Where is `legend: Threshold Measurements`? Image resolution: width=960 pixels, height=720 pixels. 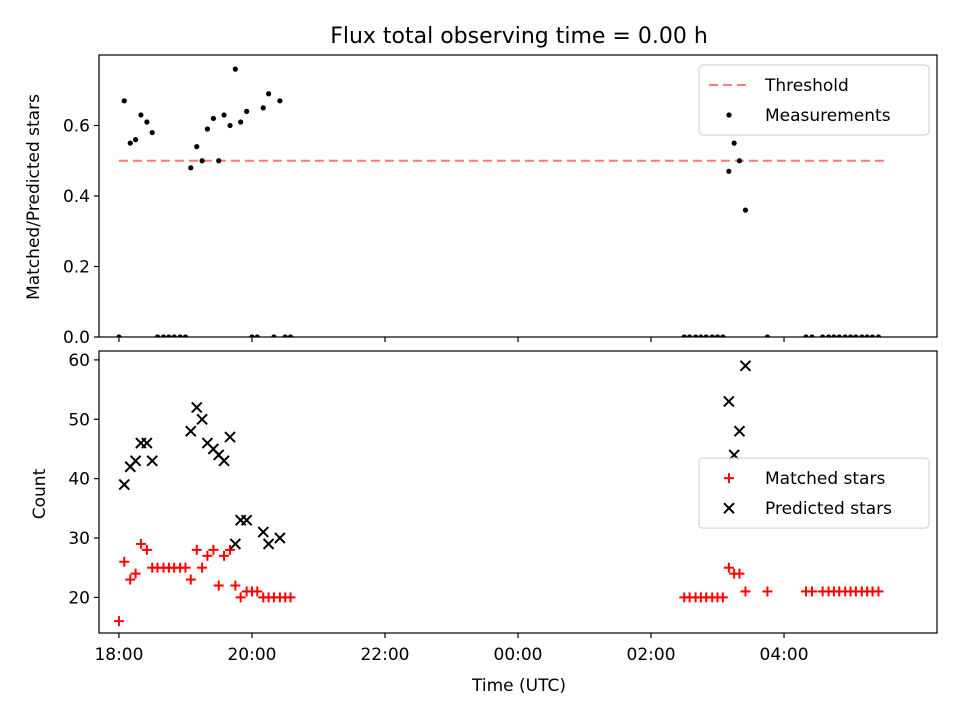 legend: Threshold Measurements is located at coordinates (814, 100).